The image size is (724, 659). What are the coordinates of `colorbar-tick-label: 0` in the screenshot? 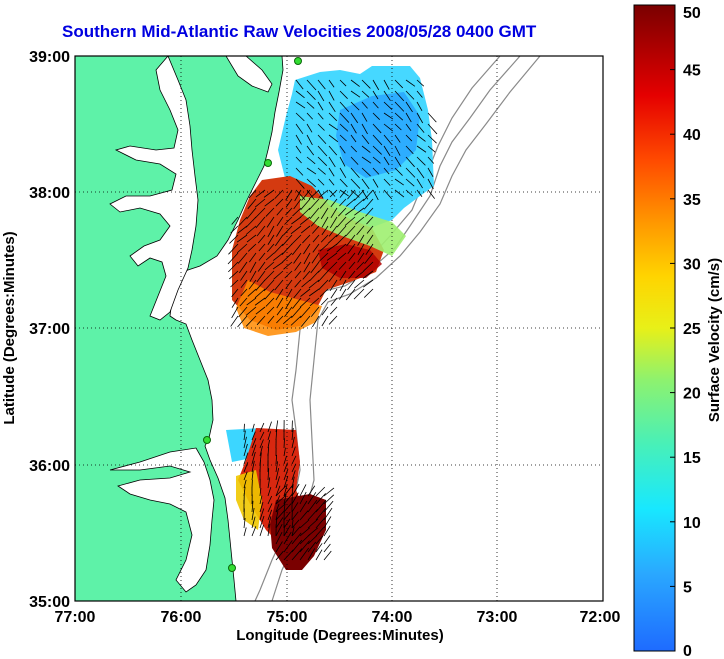 It's located at (687, 651).